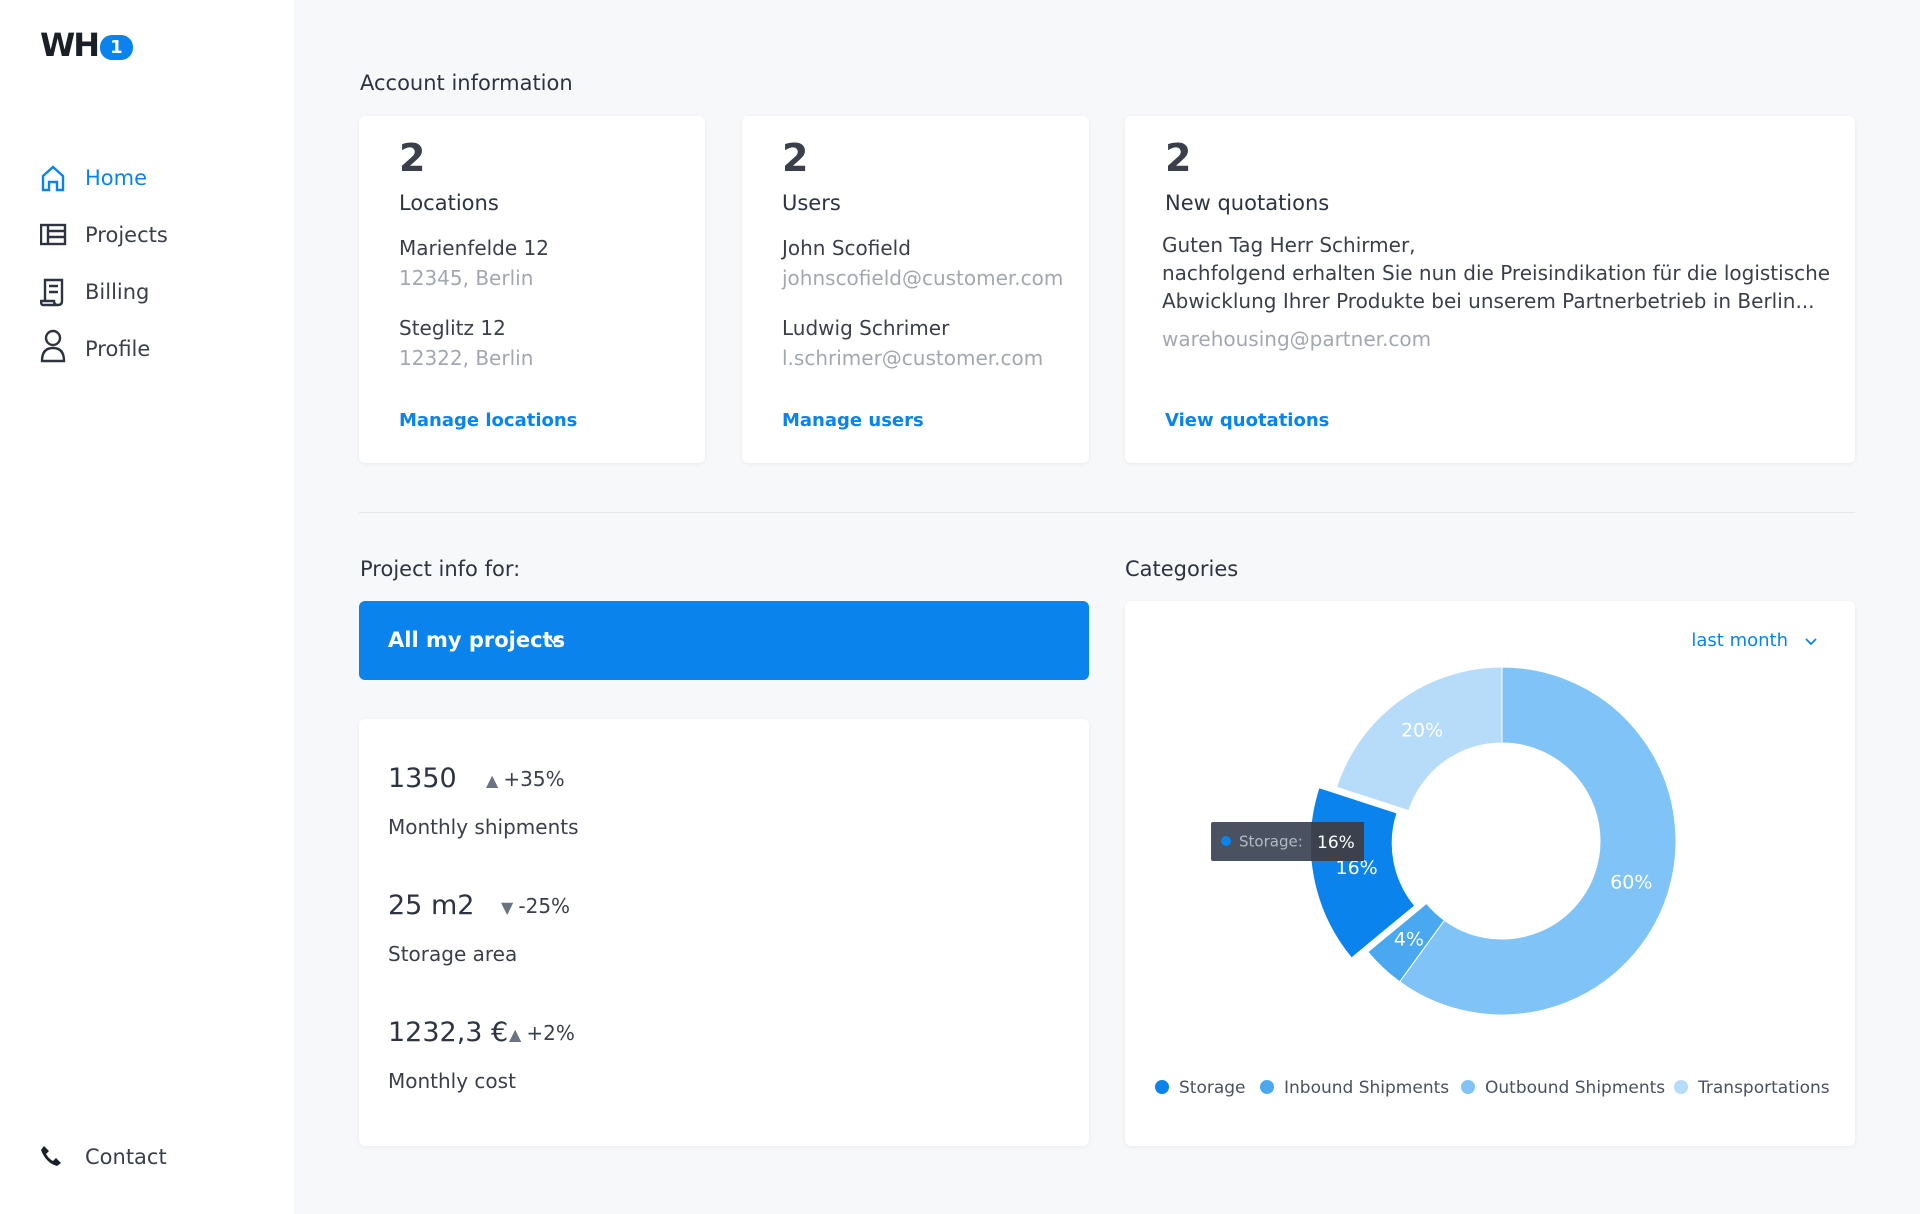 This screenshot has height=1214, width=1920. Describe the element at coordinates (923, 278) in the screenshot. I see `item-detail: johnscofield@customer.com` at that location.